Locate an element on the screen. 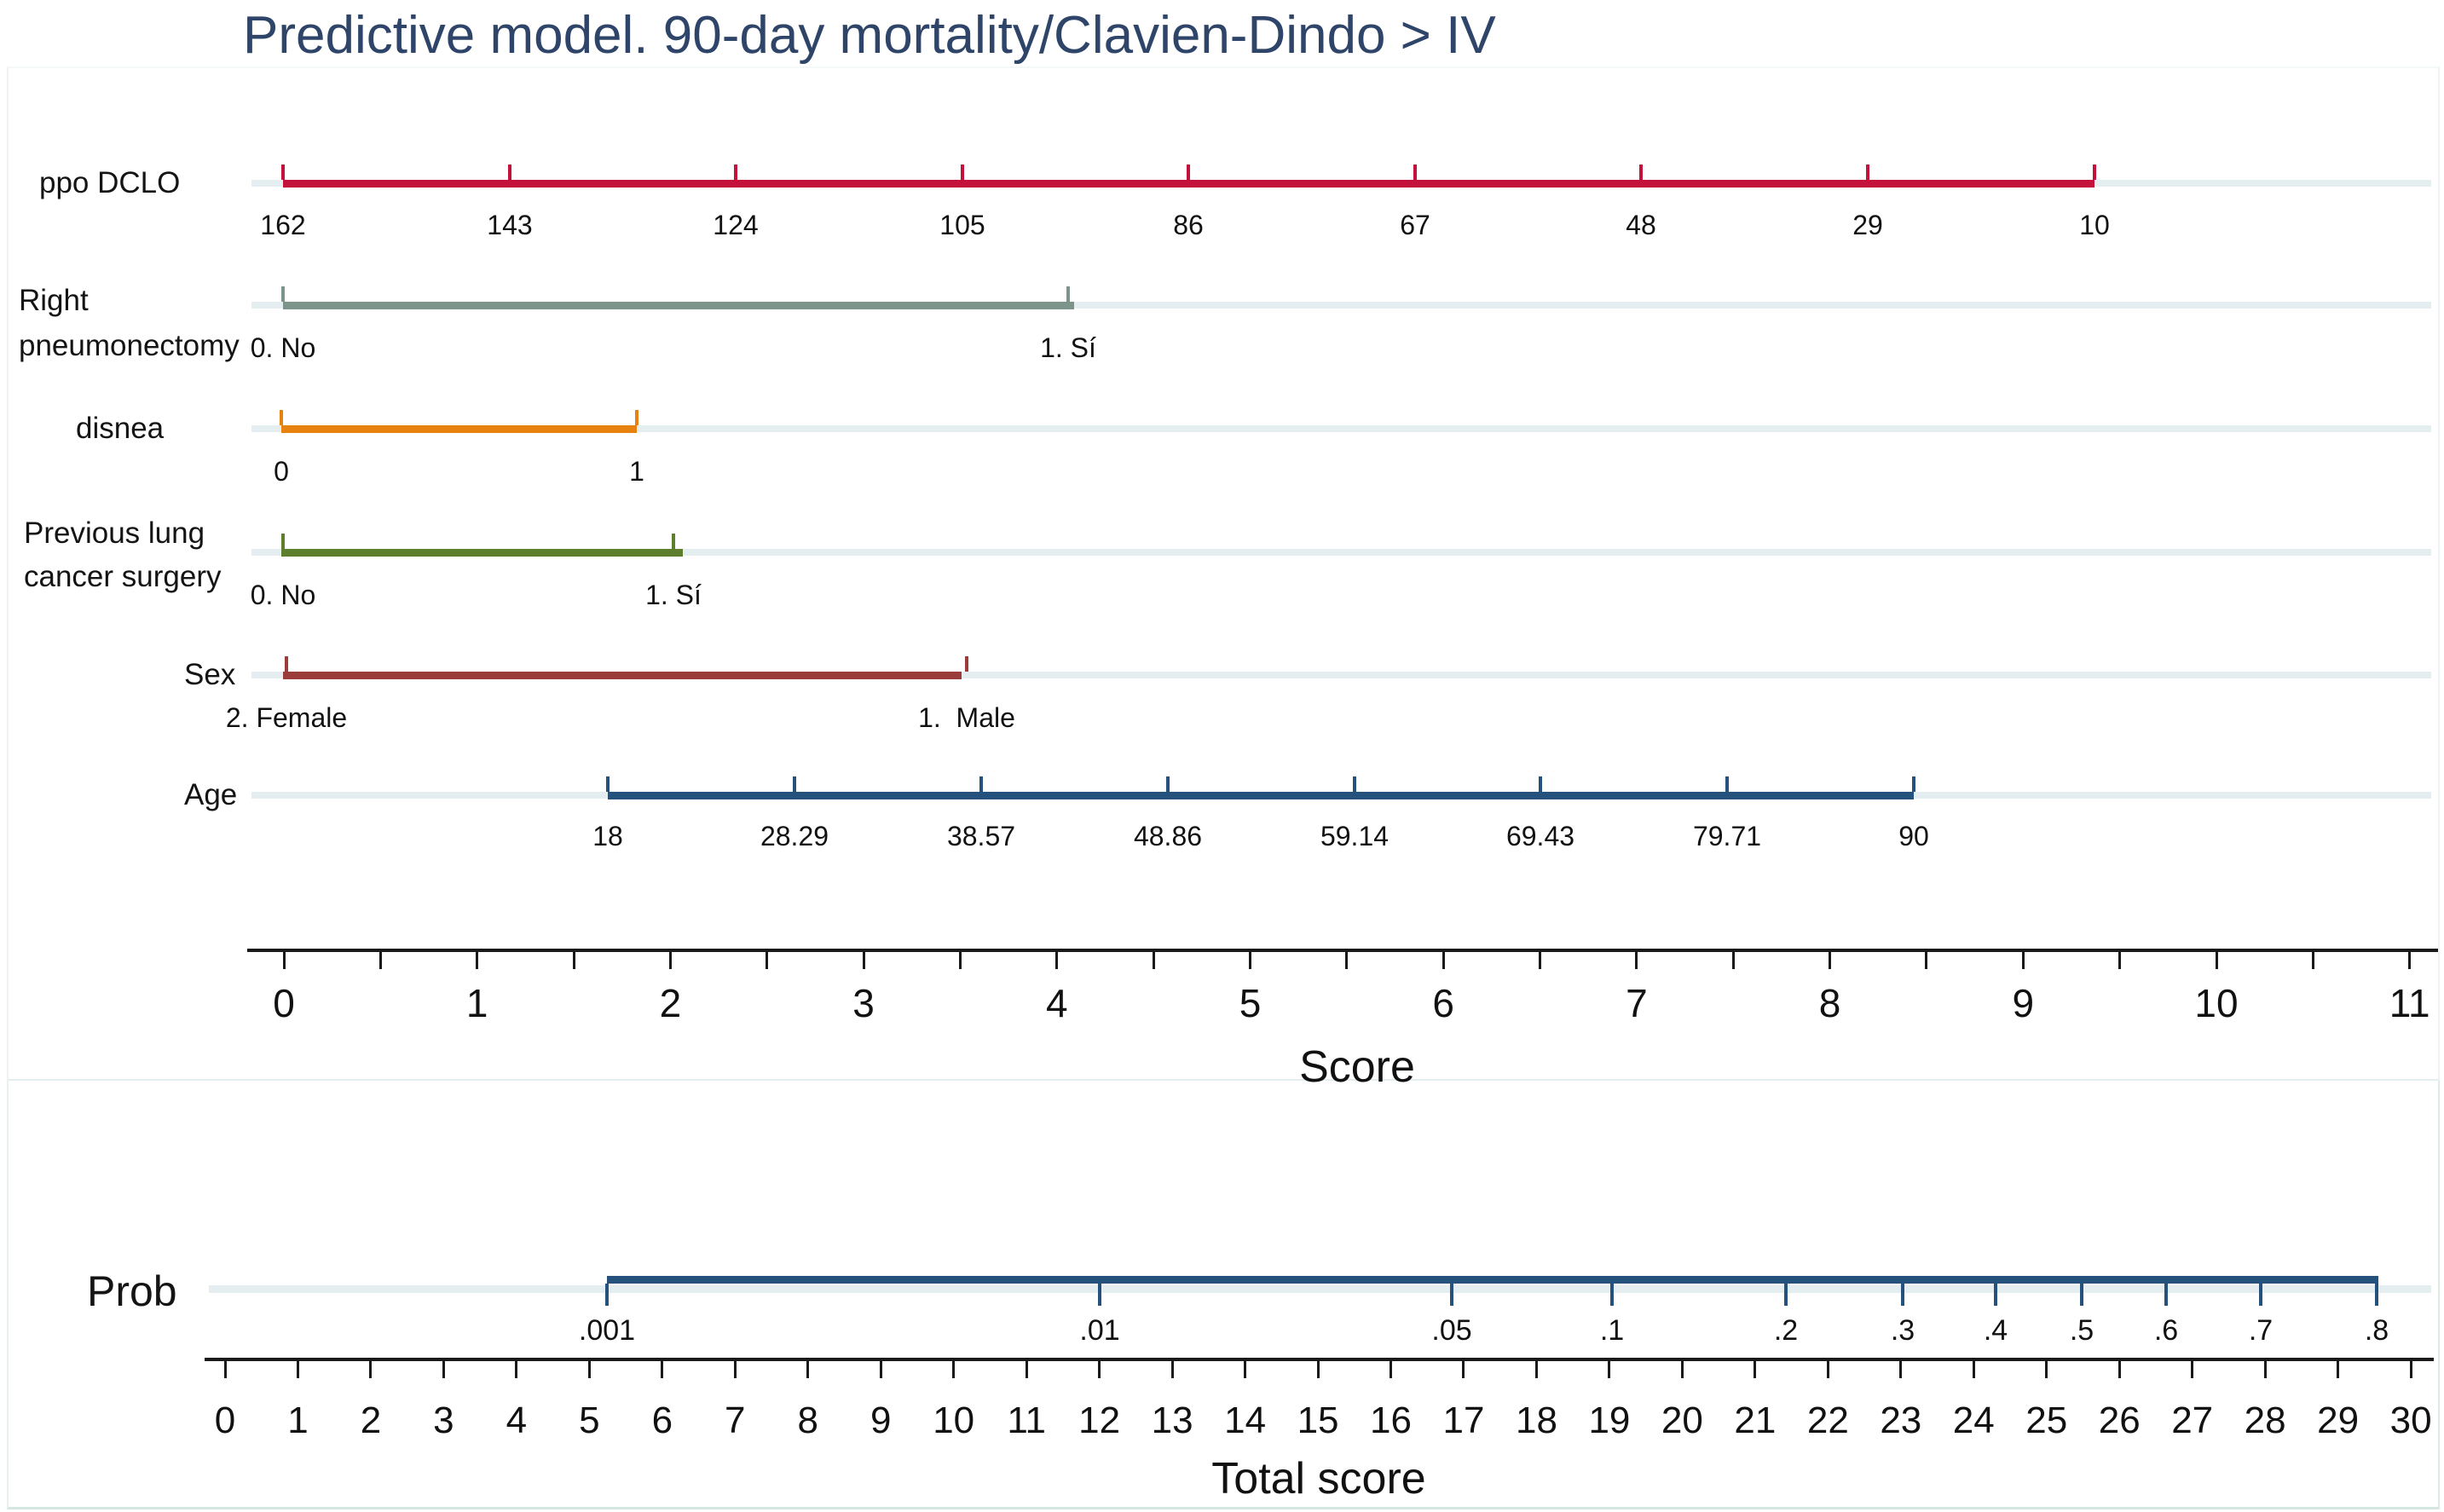 Image resolution: width=2444 pixels, height=1512 pixels. total-score-tick-label: 3 is located at coordinates (443, 1420).